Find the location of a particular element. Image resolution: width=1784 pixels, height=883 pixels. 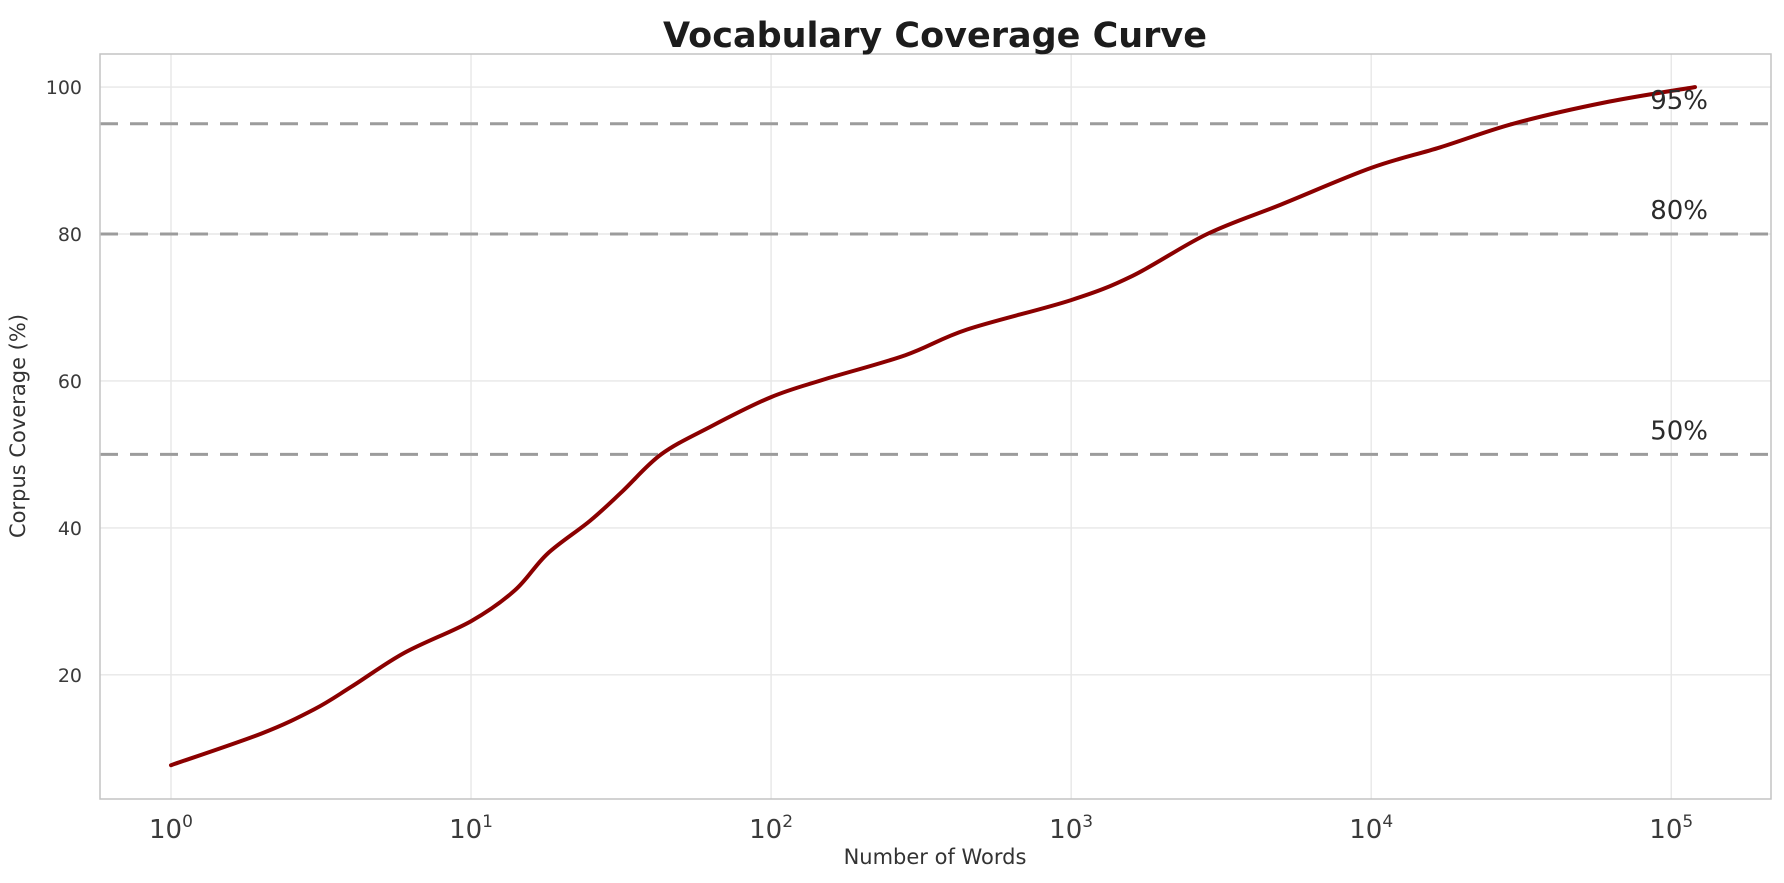

threshold-annotations: 50% 80% 95% is located at coordinates (1679, 266).